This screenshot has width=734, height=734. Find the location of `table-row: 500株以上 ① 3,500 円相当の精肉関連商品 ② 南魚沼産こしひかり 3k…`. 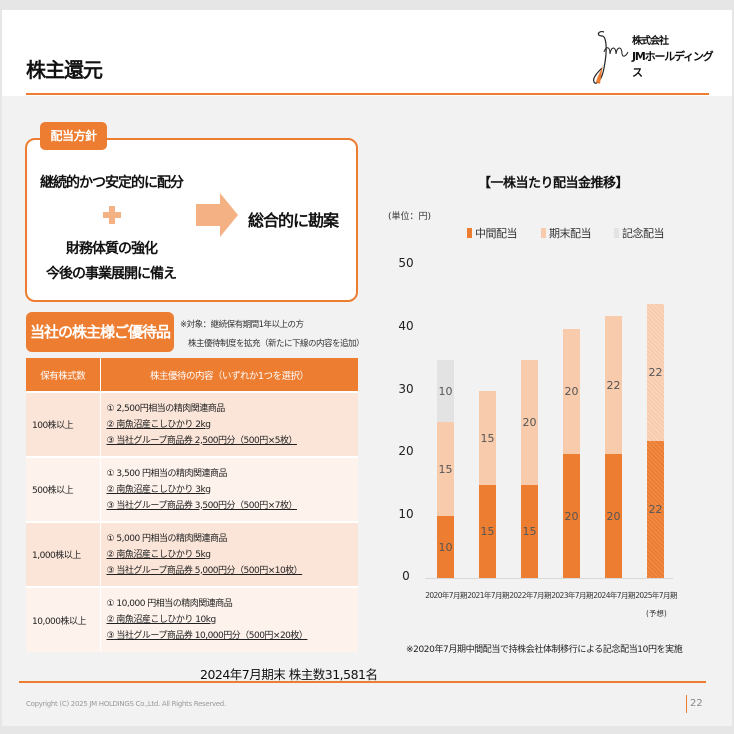

table-row: 500株以上 ① 3,500 円相当の精肉関連商品 ② 南魚沼産こしひかり 3k… is located at coordinates (192, 489).